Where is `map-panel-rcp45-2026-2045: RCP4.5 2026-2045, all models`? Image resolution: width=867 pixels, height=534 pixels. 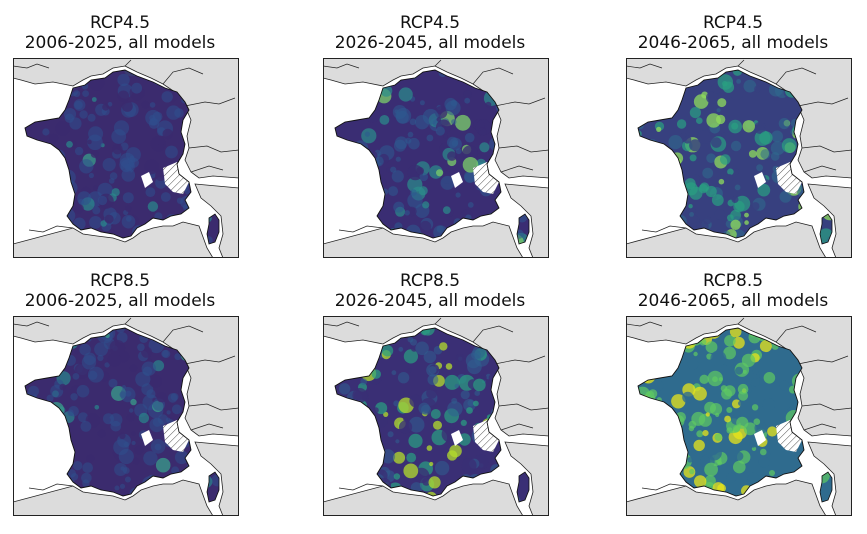 map-panel-rcp45-2026-2045: RCP4.5 2026-2045, all models is located at coordinates (432, 141).